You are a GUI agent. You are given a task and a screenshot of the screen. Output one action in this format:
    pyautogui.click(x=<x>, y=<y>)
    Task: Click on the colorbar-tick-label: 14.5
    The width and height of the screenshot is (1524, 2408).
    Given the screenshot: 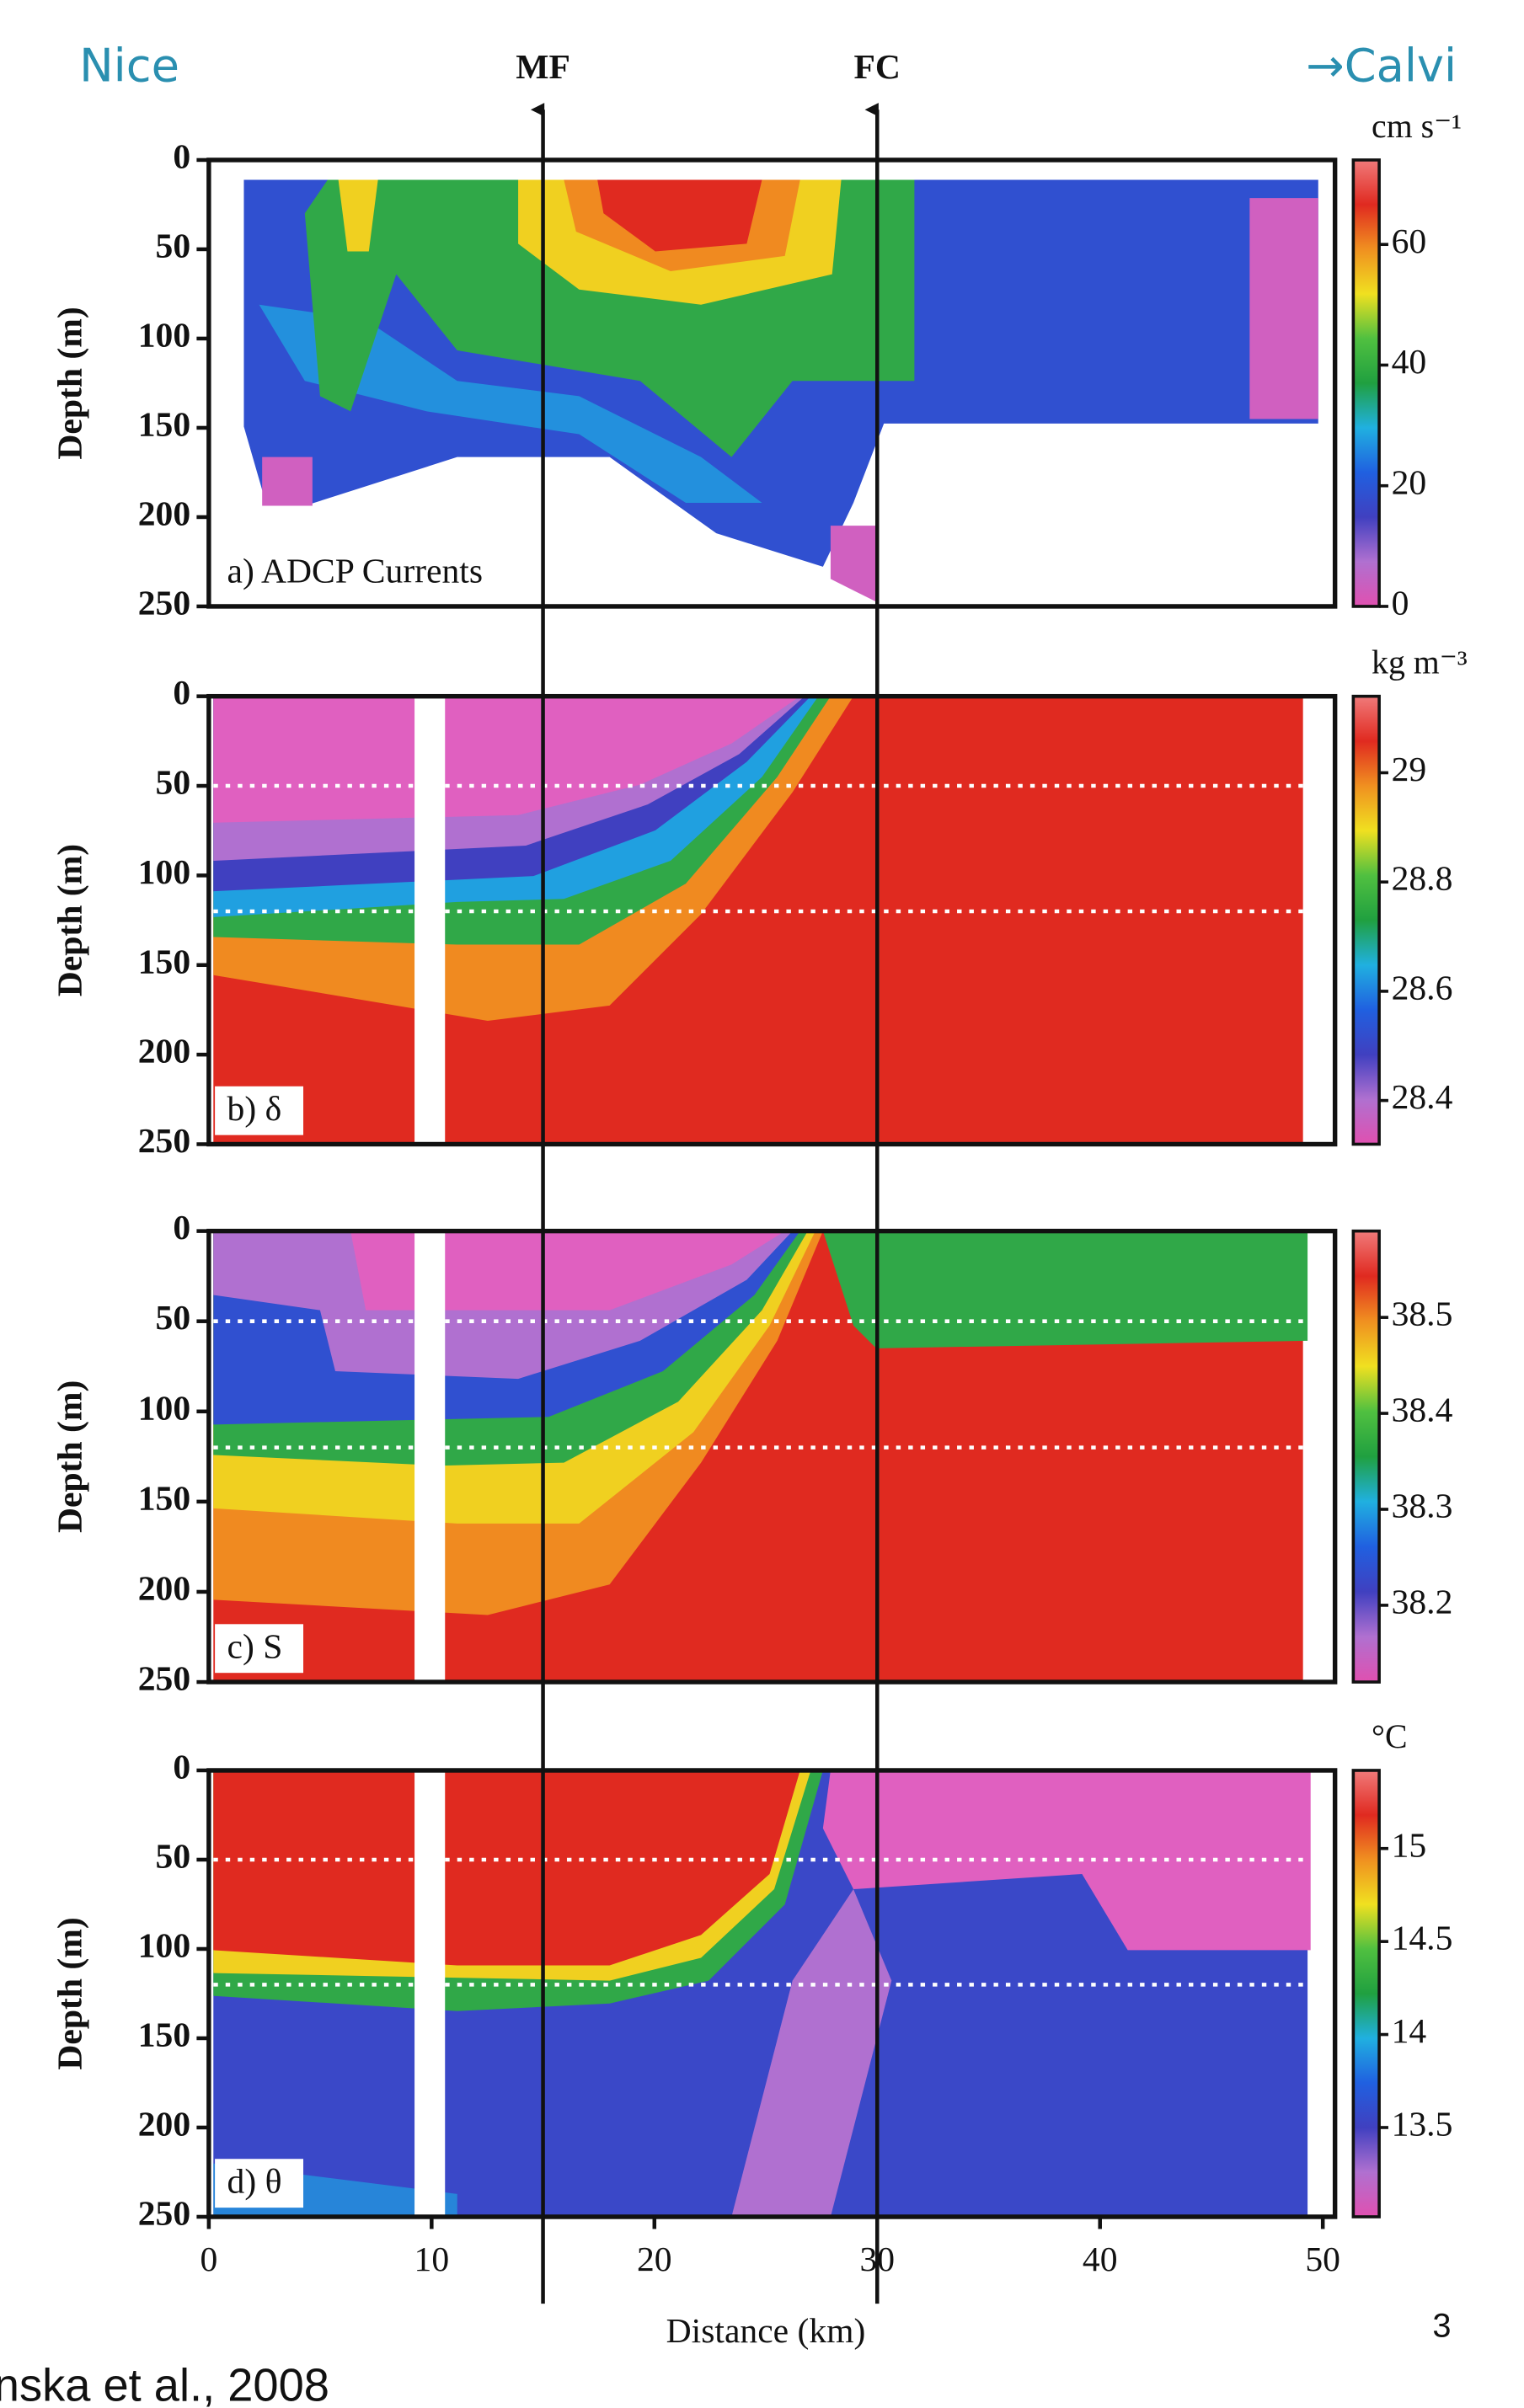 What is the action you would take?
    pyautogui.click(x=1422, y=1938)
    